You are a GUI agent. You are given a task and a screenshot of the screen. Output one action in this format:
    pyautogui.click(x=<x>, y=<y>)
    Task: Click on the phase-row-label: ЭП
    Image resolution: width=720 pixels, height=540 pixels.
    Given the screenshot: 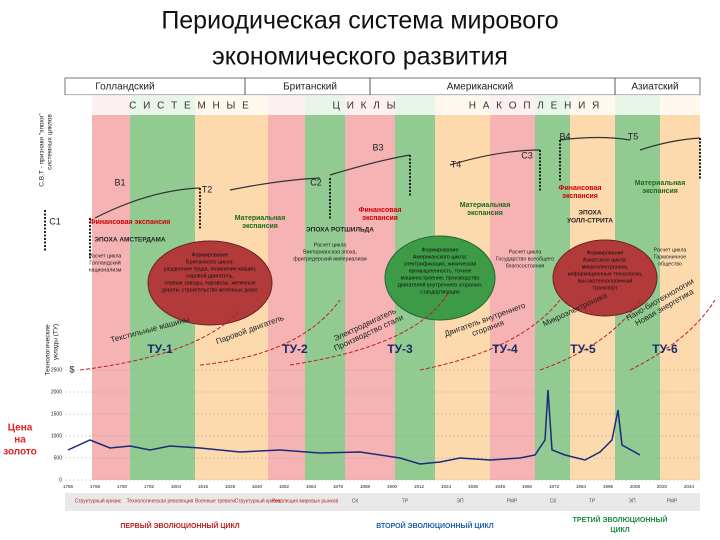 What is the action you would take?
    pyautogui.click(x=632, y=501)
    